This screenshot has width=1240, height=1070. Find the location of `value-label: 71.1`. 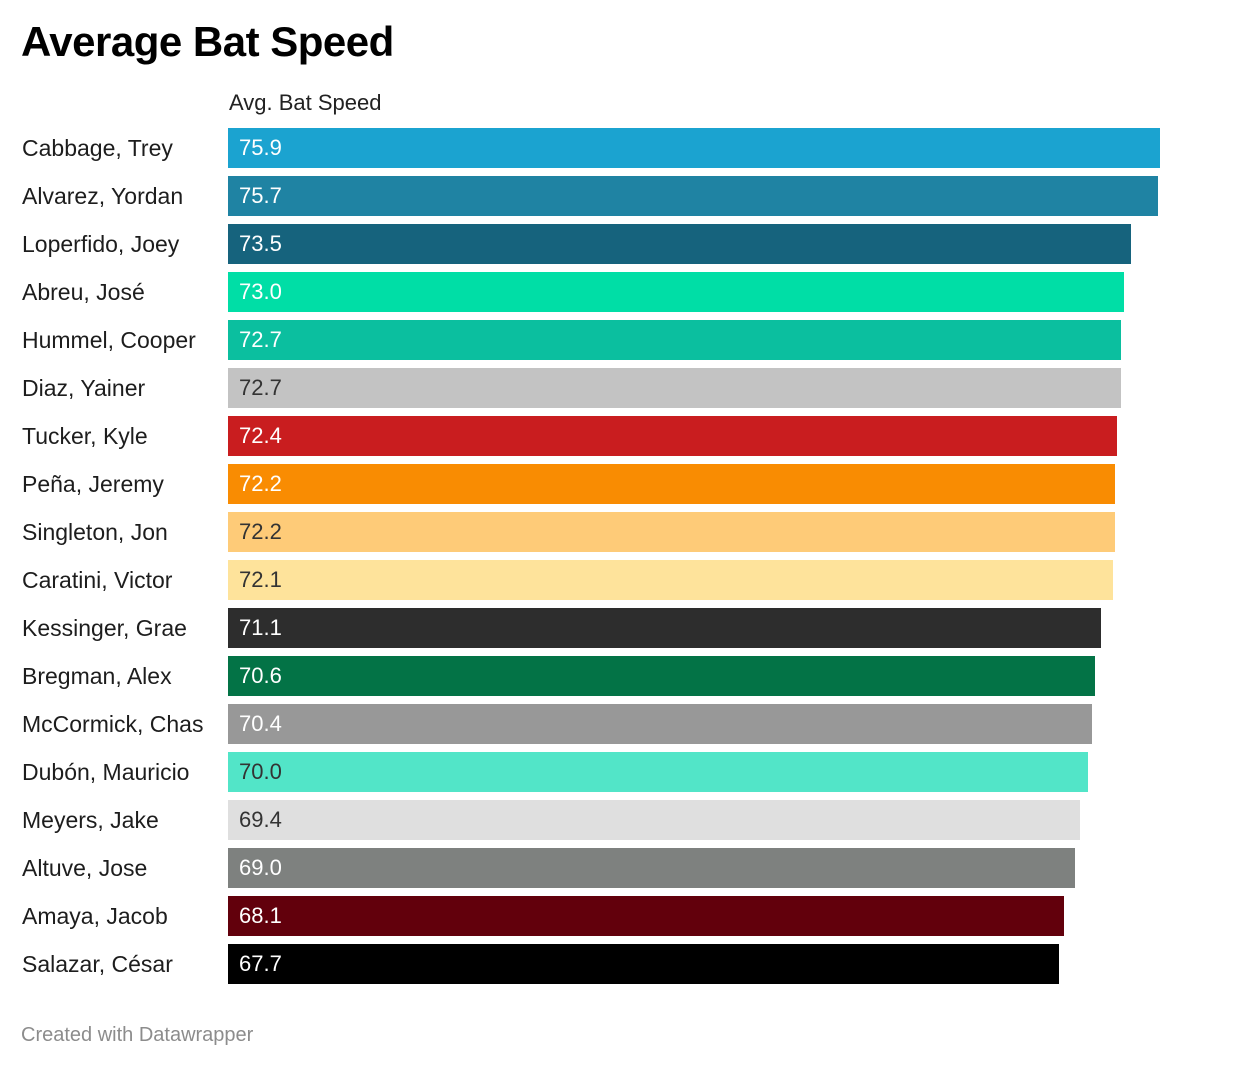

value-label: 71.1 is located at coordinates (260, 627).